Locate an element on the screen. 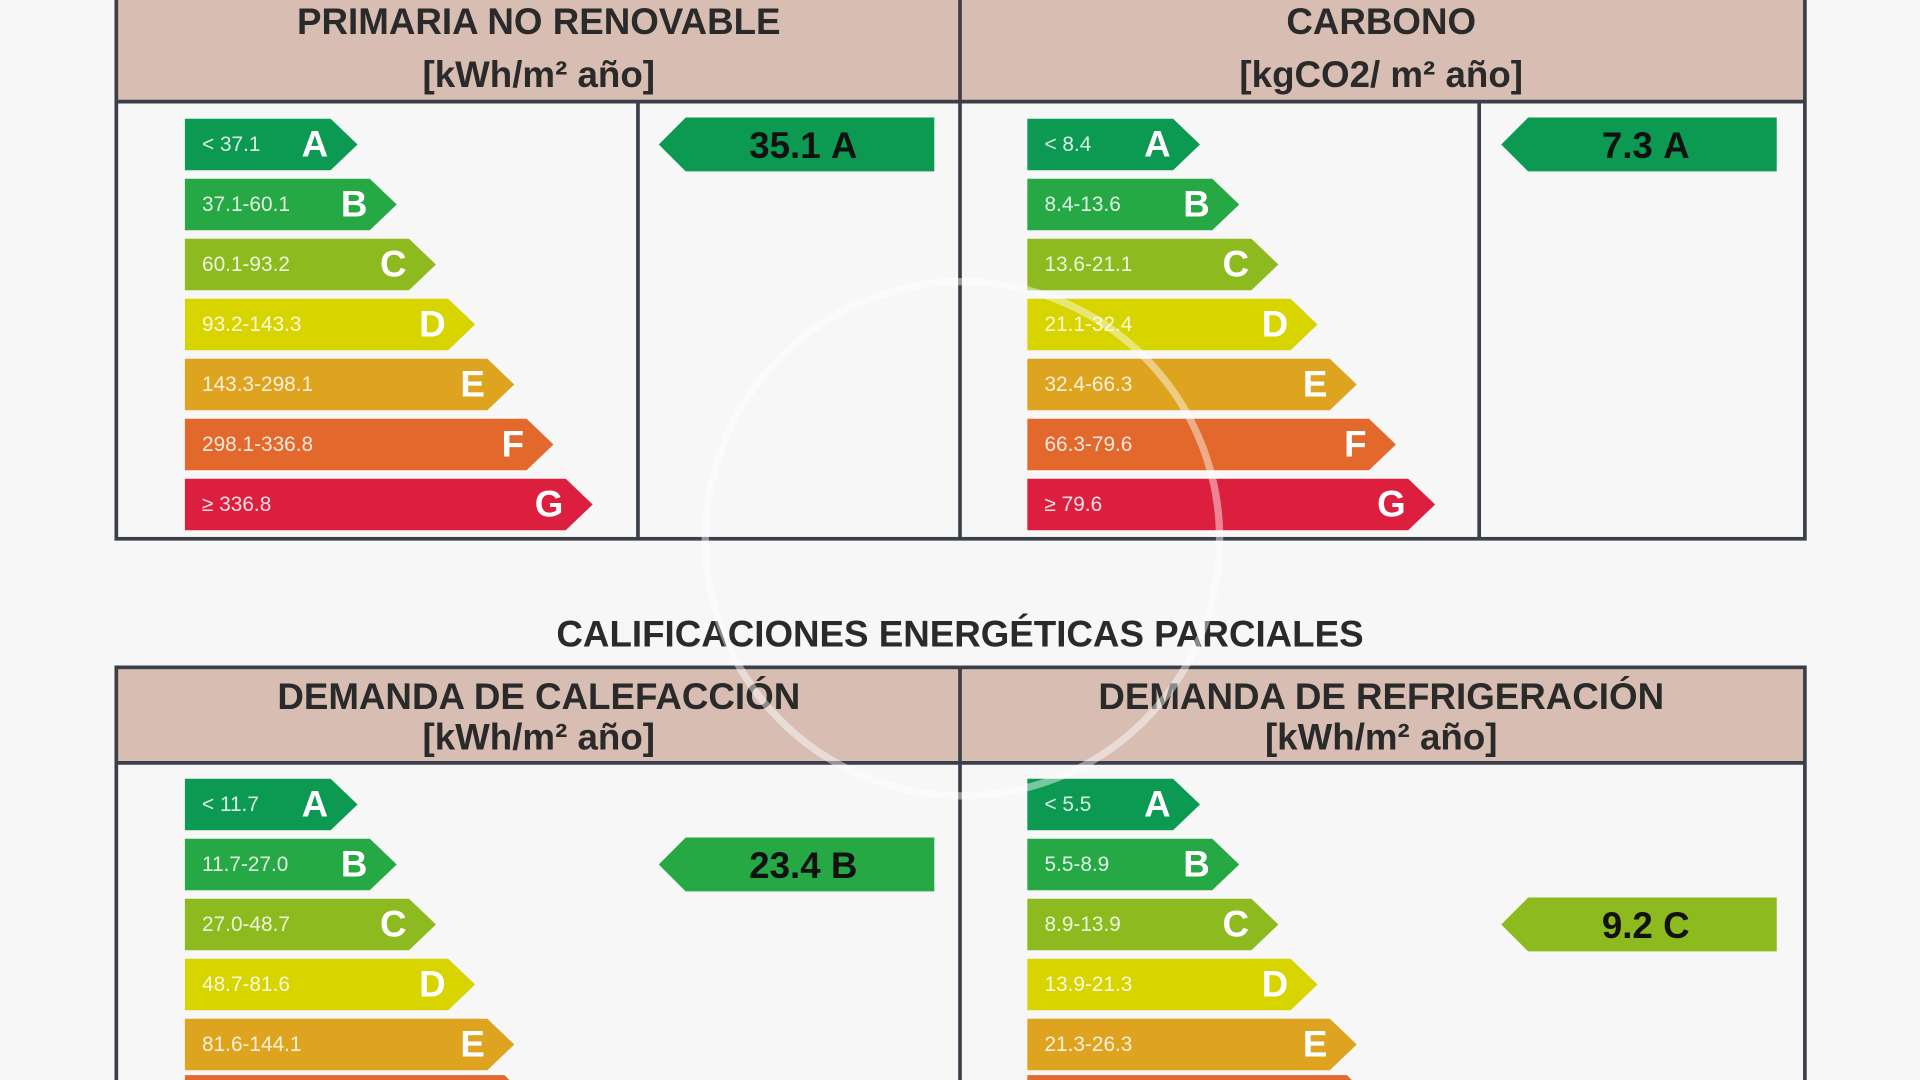 The height and width of the screenshot is (1080, 1920). rating-label: 7.3 A is located at coordinates (1646, 145).